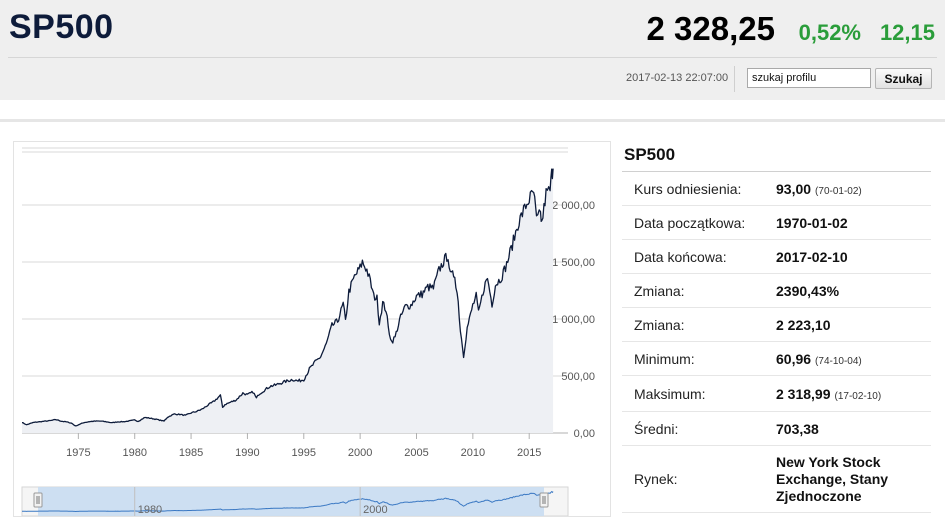 Image resolution: width=945 pixels, height=518 pixels. What do you see at coordinates (688, 188) in the screenshot?
I see `info-label: Kurs odniesienia:` at bounding box center [688, 188].